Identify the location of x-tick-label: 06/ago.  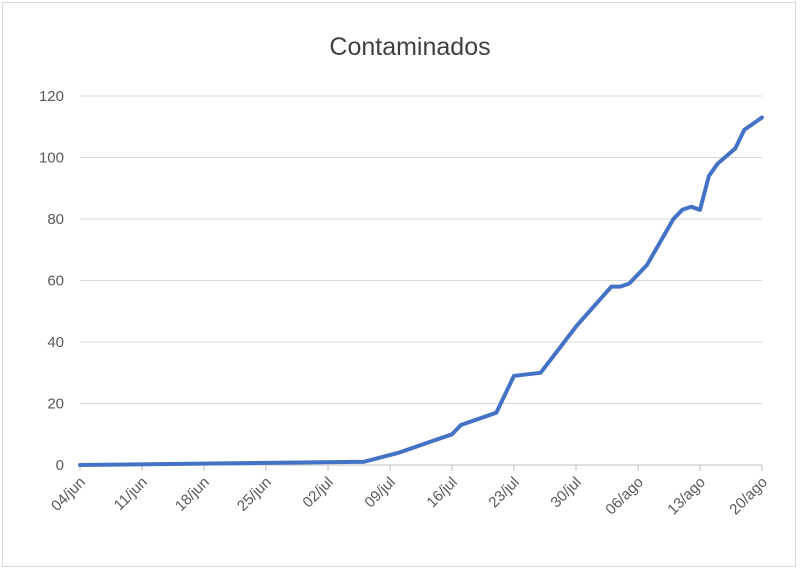
(624, 496).